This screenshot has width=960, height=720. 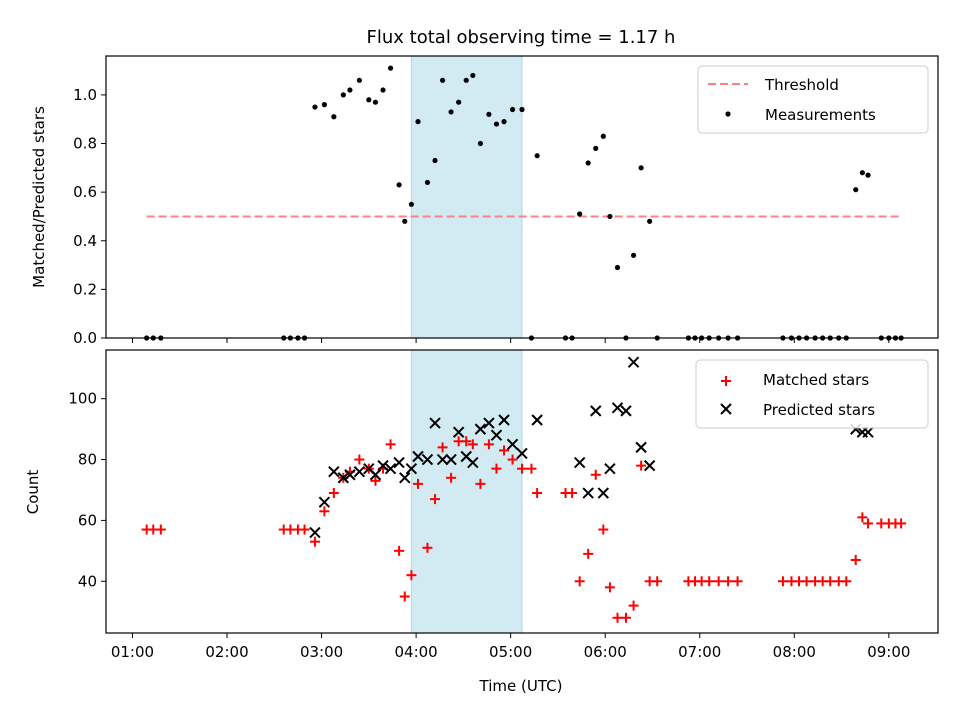 What do you see at coordinates (33, 492) in the screenshot?
I see `bottom-y-axis-label: Count` at bounding box center [33, 492].